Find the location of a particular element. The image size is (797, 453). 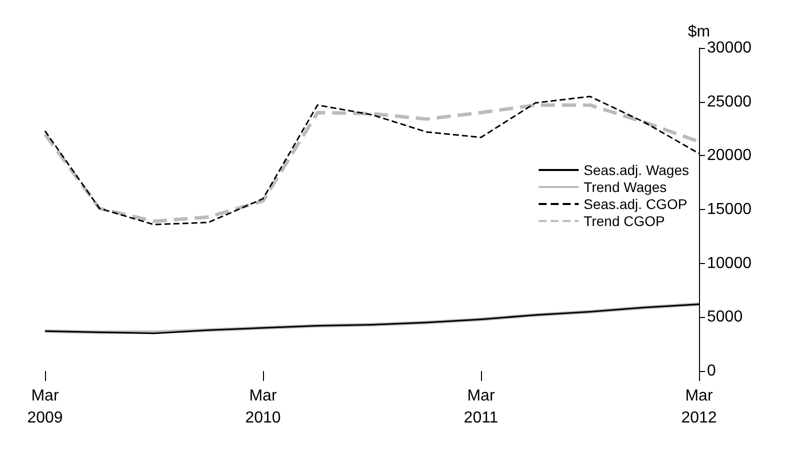

y-axis-title: $m is located at coordinates (699, 32).